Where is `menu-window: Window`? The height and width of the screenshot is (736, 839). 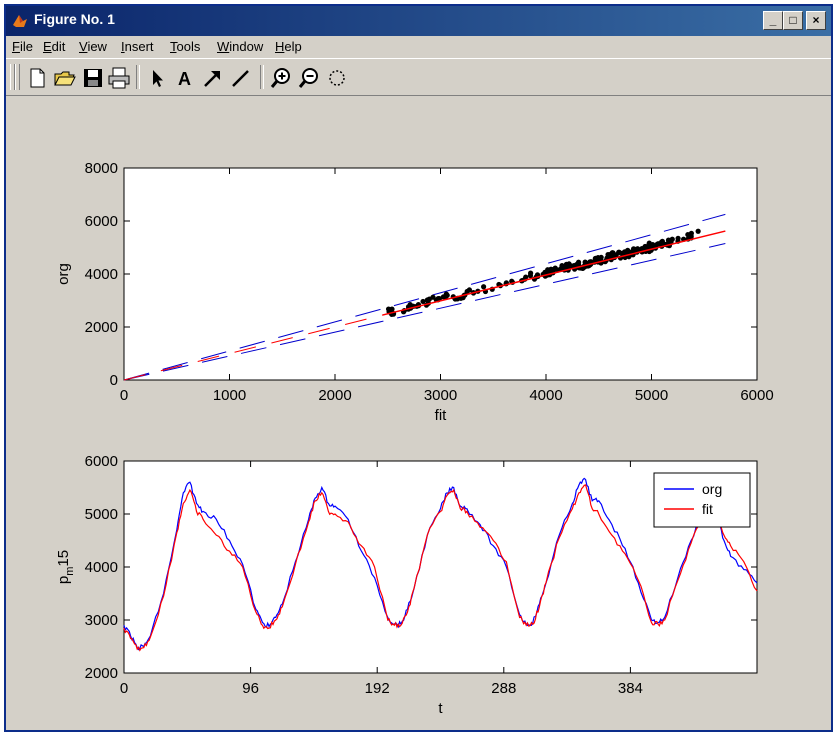
menu-window: Window is located at coordinates (240, 46).